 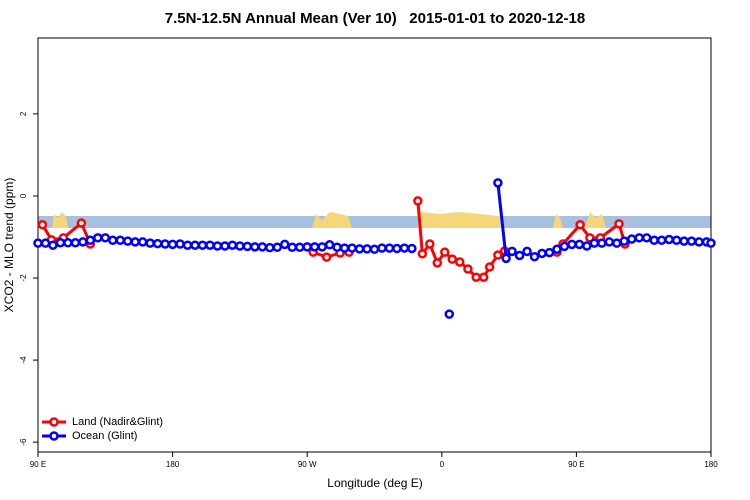 I want to click on x-axis-label: Longitude (deg E), so click(x=374, y=483).